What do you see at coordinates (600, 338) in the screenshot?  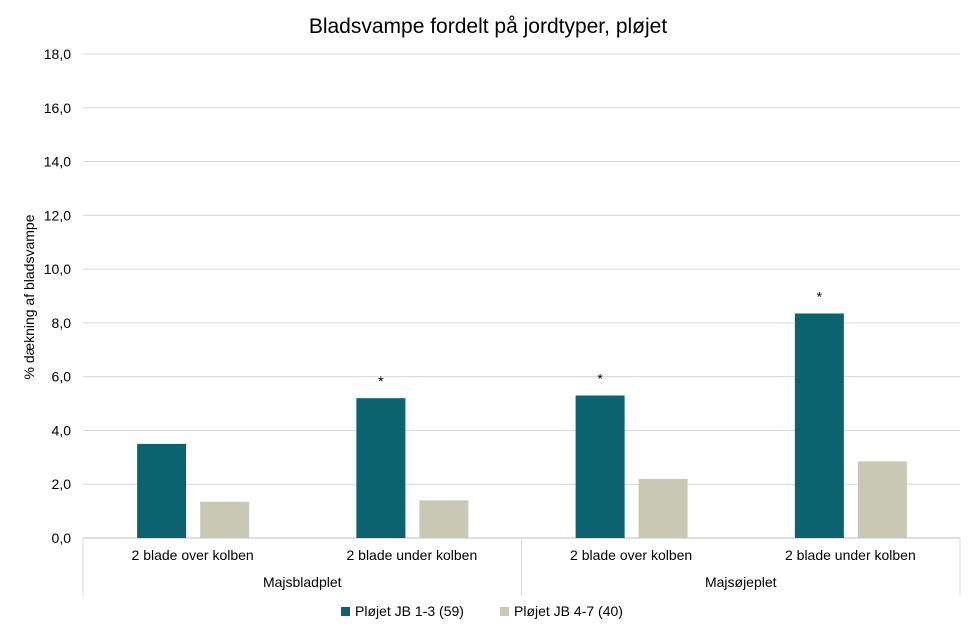 I see `annotations: * * *` at bounding box center [600, 338].